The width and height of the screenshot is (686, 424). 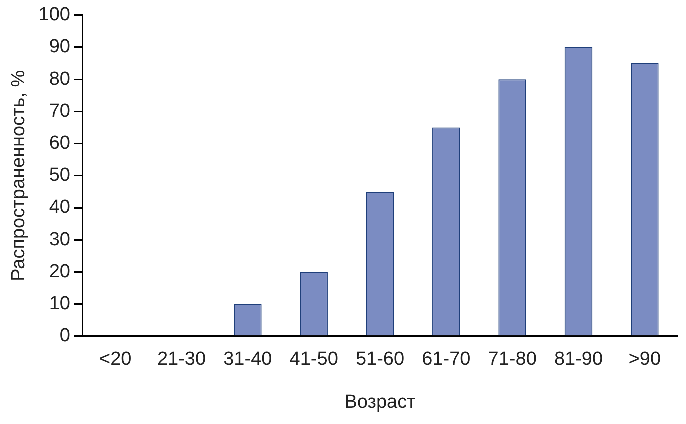 What do you see at coordinates (59, 304) in the screenshot?
I see `y-tick-label: 10` at bounding box center [59, 304].